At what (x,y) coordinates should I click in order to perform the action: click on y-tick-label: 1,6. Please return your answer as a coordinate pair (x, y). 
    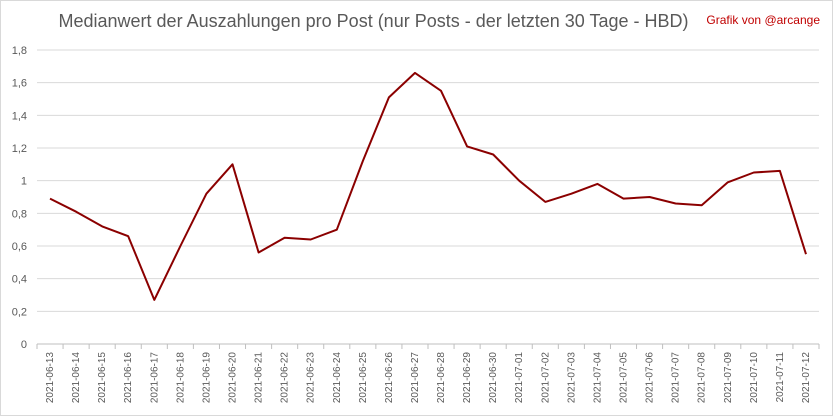
    Looking at the image, I should click on (19, 84).